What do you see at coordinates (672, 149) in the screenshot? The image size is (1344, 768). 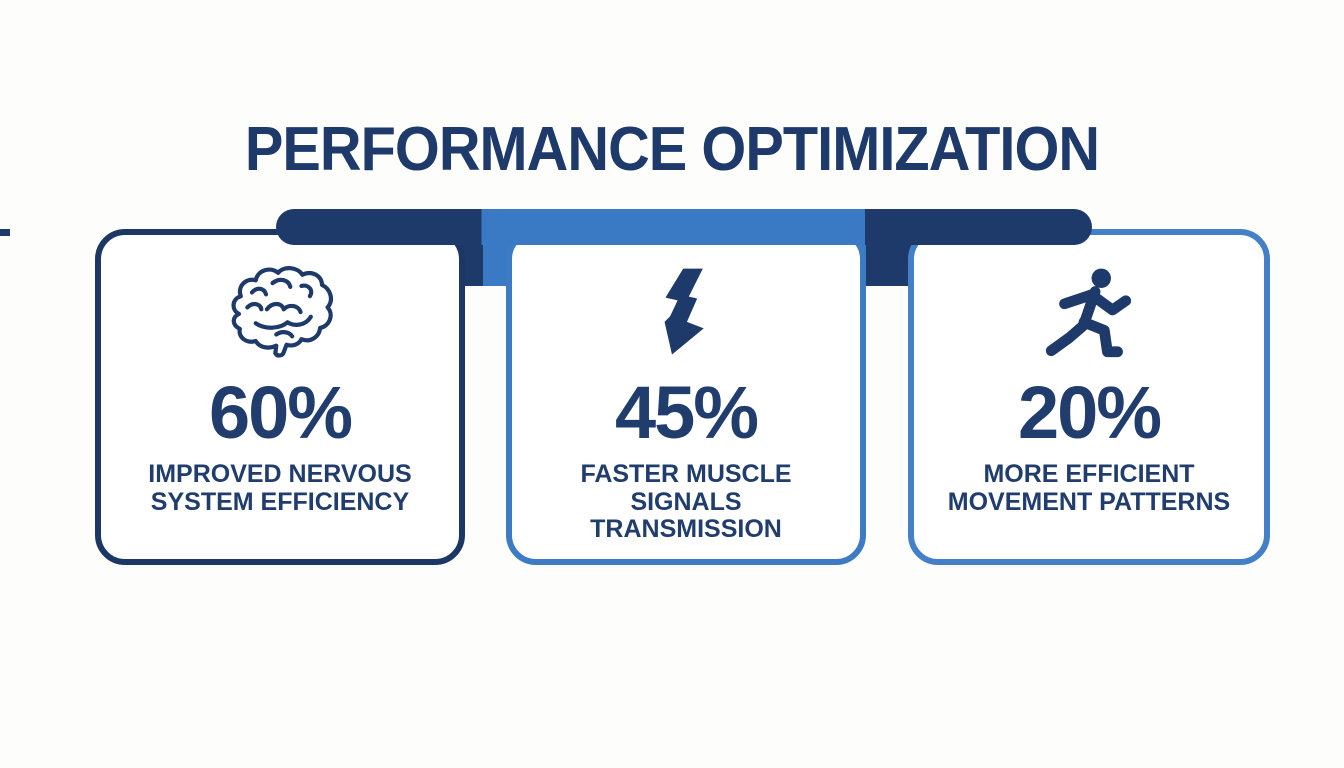 I see `page-title: PERFORMANCE OPTIMIZATION` at bounding box center [672, 149].